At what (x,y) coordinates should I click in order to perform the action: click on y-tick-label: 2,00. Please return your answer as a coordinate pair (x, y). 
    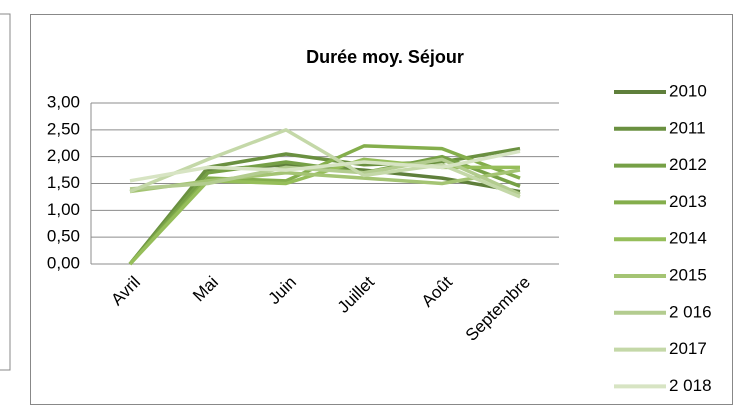
    Looking at the image, I should click on (63, 155).